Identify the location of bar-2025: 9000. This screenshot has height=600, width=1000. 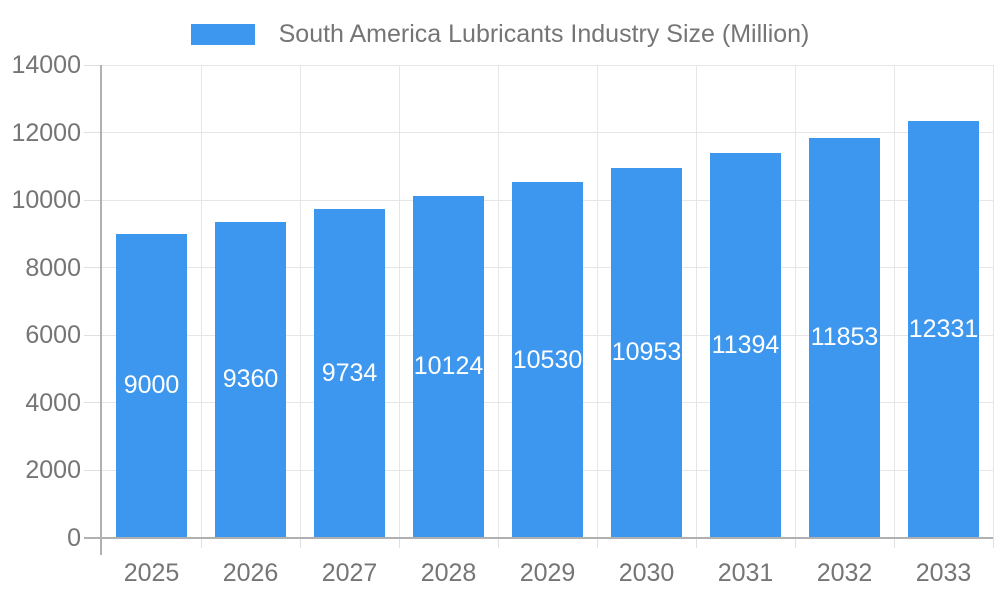
(151, 385).